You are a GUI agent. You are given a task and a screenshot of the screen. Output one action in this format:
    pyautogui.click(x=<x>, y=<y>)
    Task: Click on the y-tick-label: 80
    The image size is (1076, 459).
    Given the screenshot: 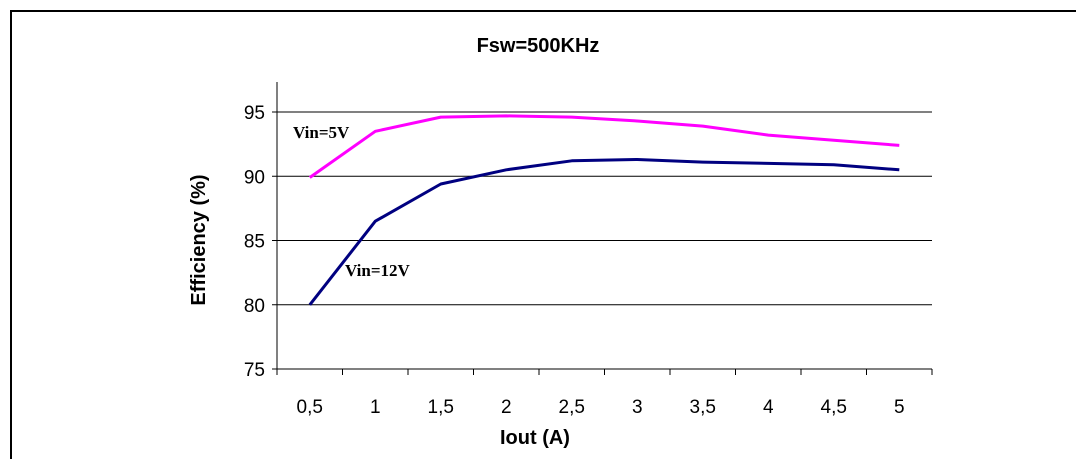 What is the action you would take?
    pyautogui.click(x=254, y=306)
    